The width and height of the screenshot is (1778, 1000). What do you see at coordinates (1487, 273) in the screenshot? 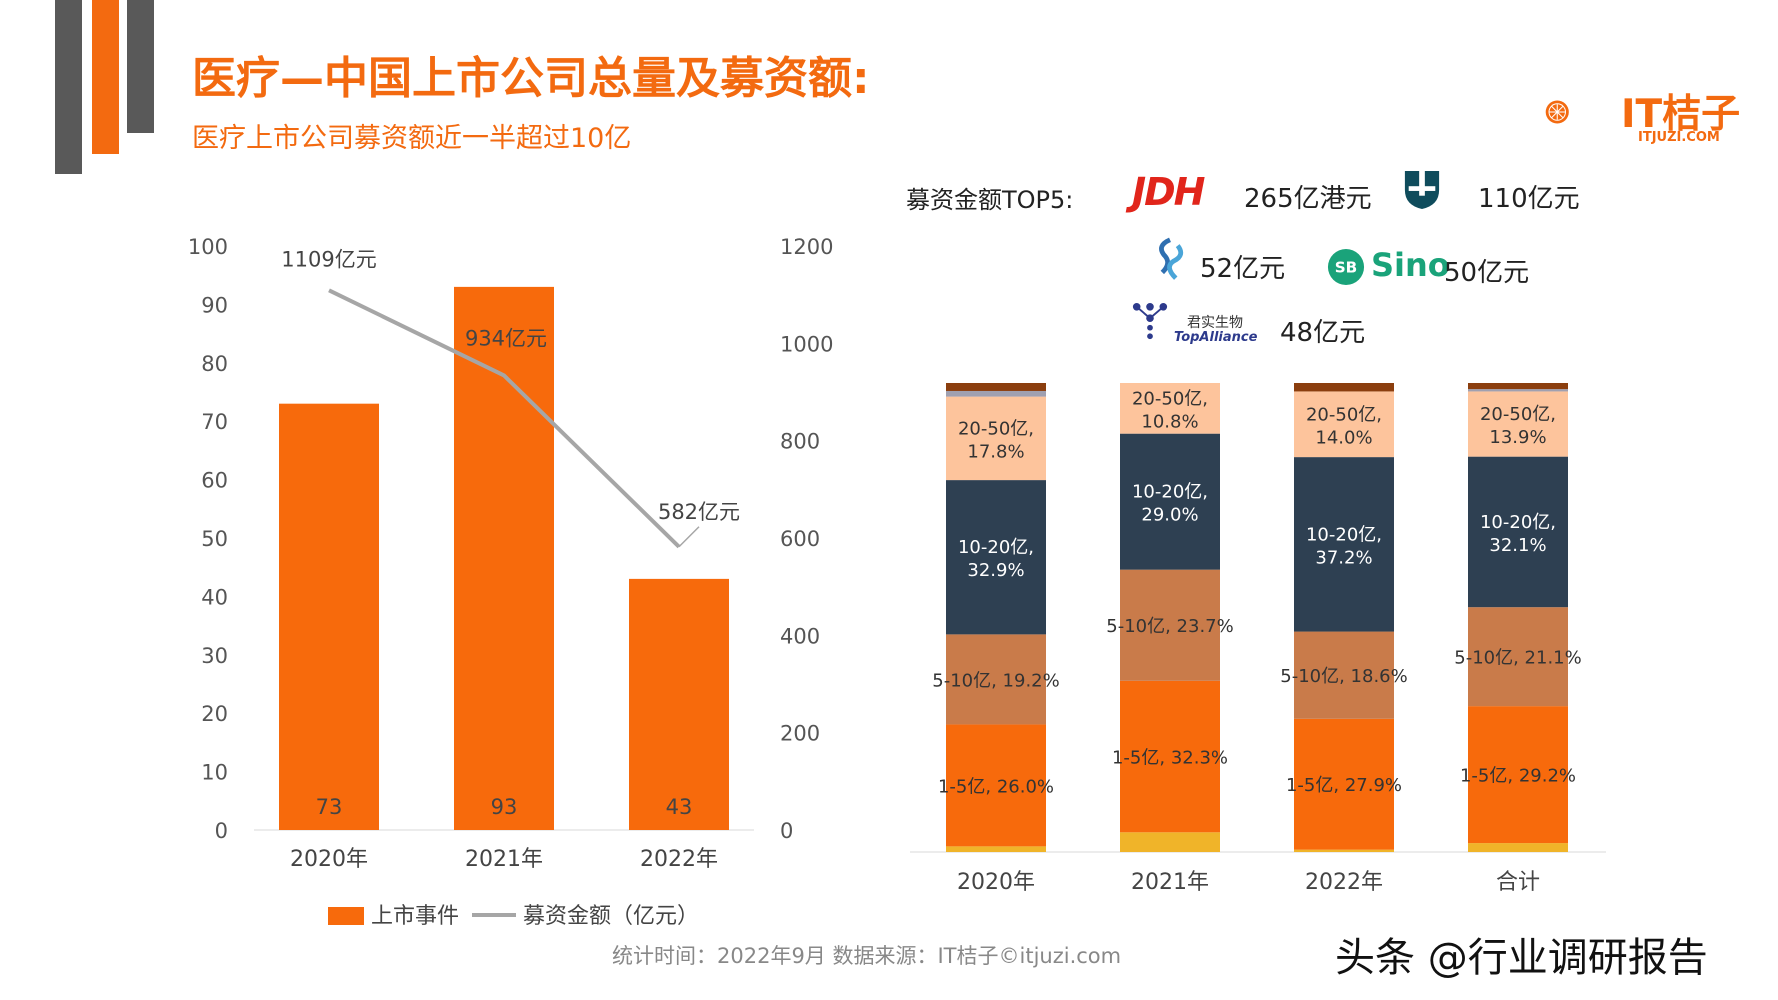
I see `top5-value-4: 50亿元` at bounding box center [1487, 273].